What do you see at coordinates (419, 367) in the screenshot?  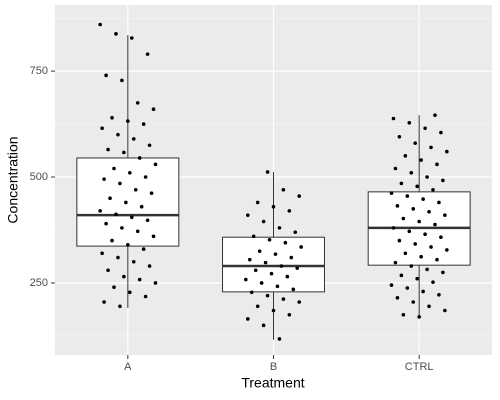 I see `x-tick-label: CTRL` at bounding box center [419, 367].